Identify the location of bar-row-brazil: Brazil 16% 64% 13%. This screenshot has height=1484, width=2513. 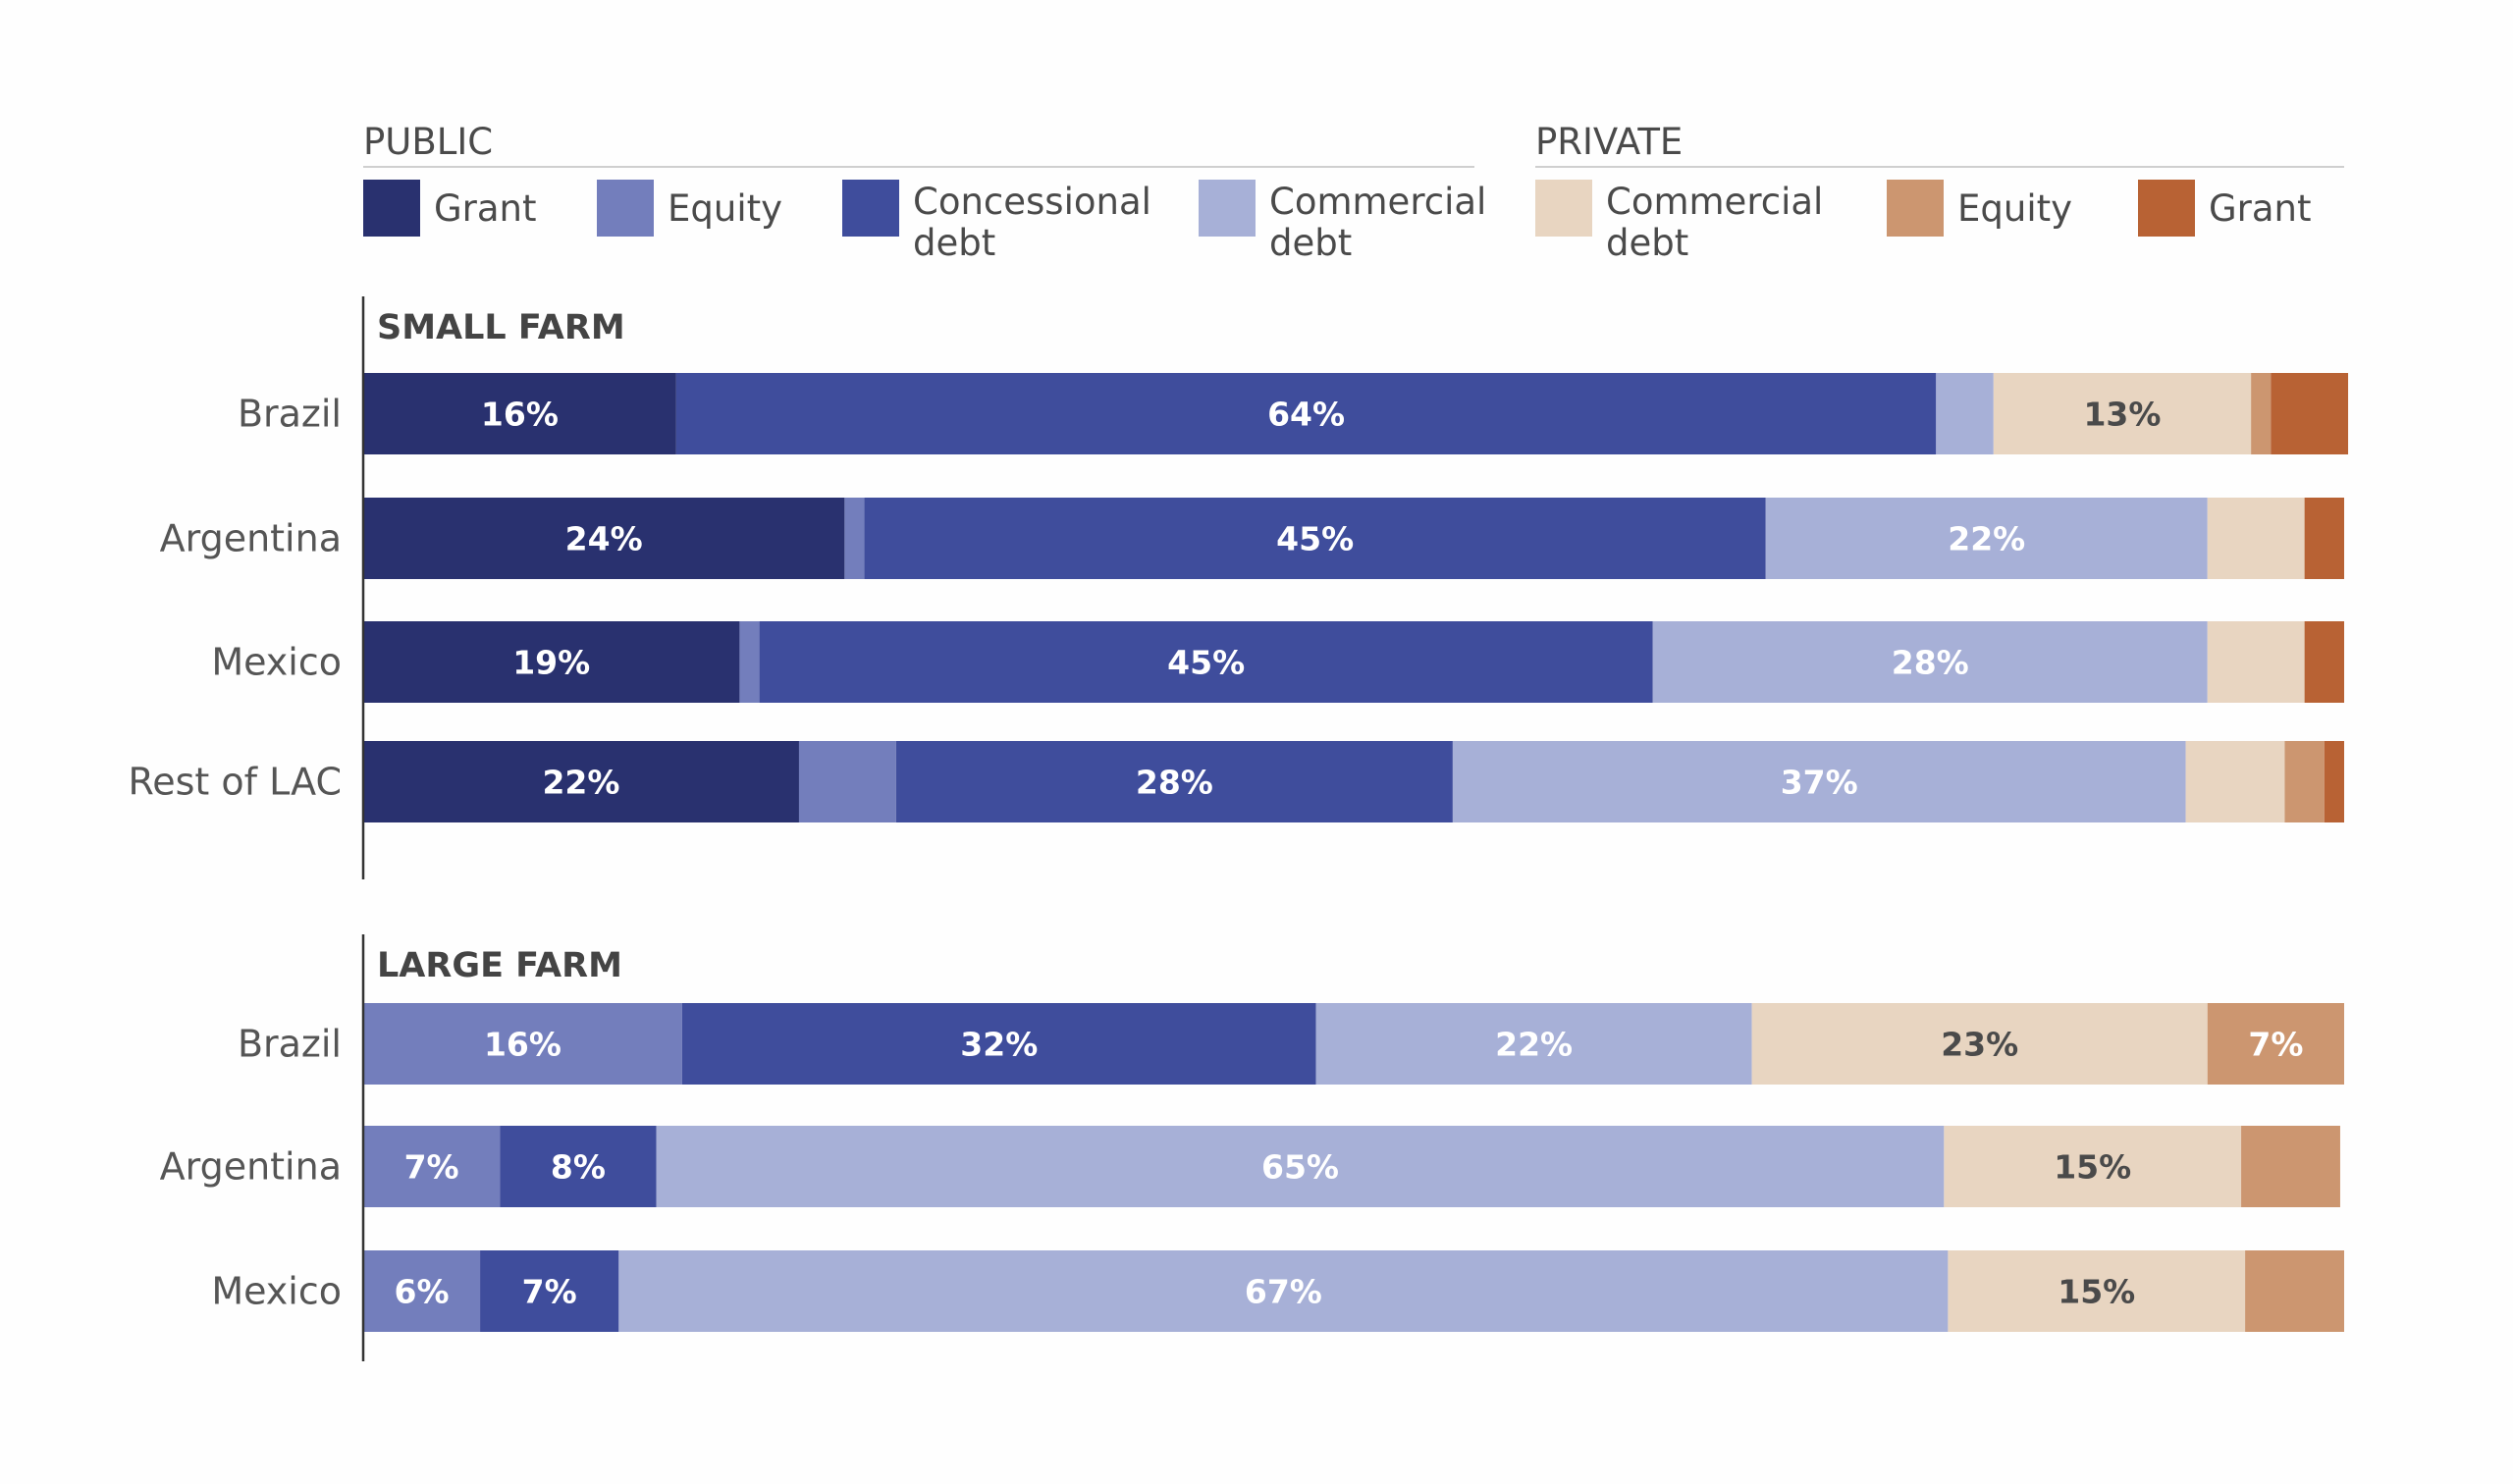
(1293, 413).